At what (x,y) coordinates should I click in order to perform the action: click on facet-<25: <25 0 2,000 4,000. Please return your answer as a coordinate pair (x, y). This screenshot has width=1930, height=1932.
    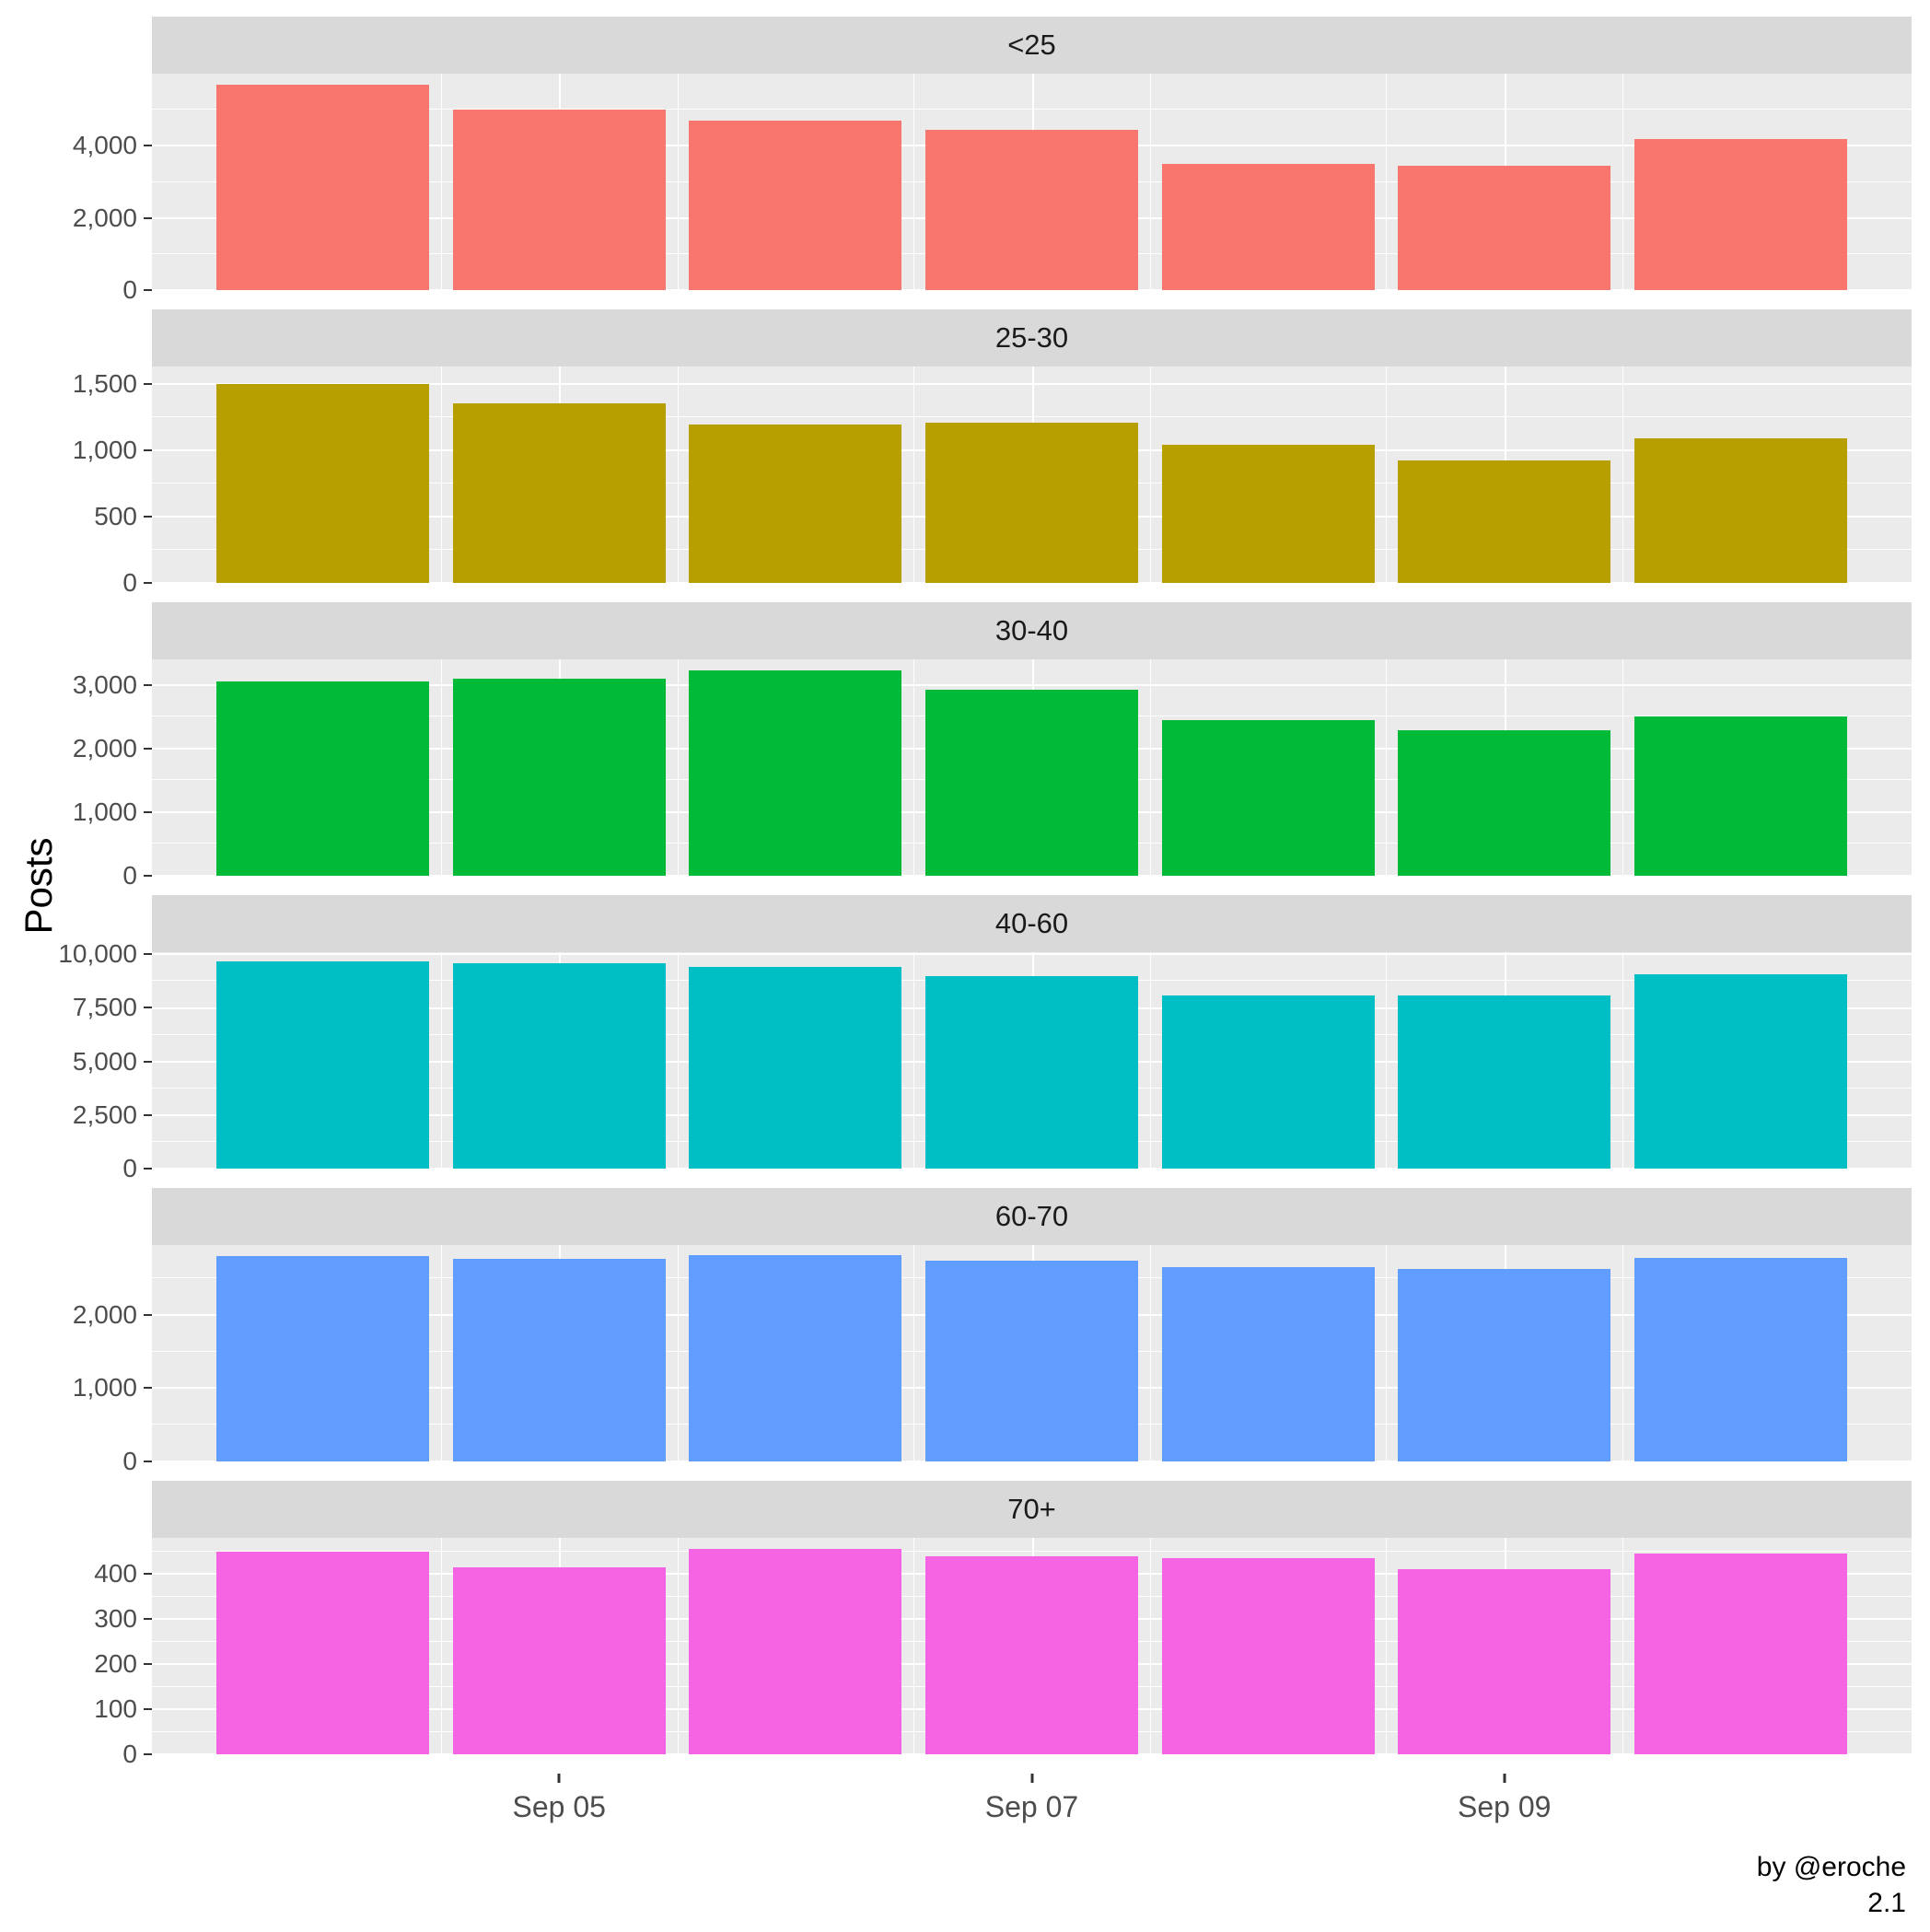
    Looking at the image, I should click on (956, 160).